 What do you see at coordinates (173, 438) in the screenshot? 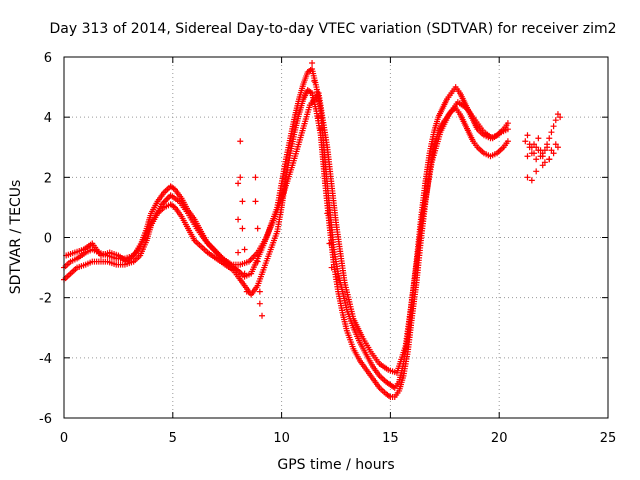
I see `x-tick-label: 5` at bounding box center [173, 438].